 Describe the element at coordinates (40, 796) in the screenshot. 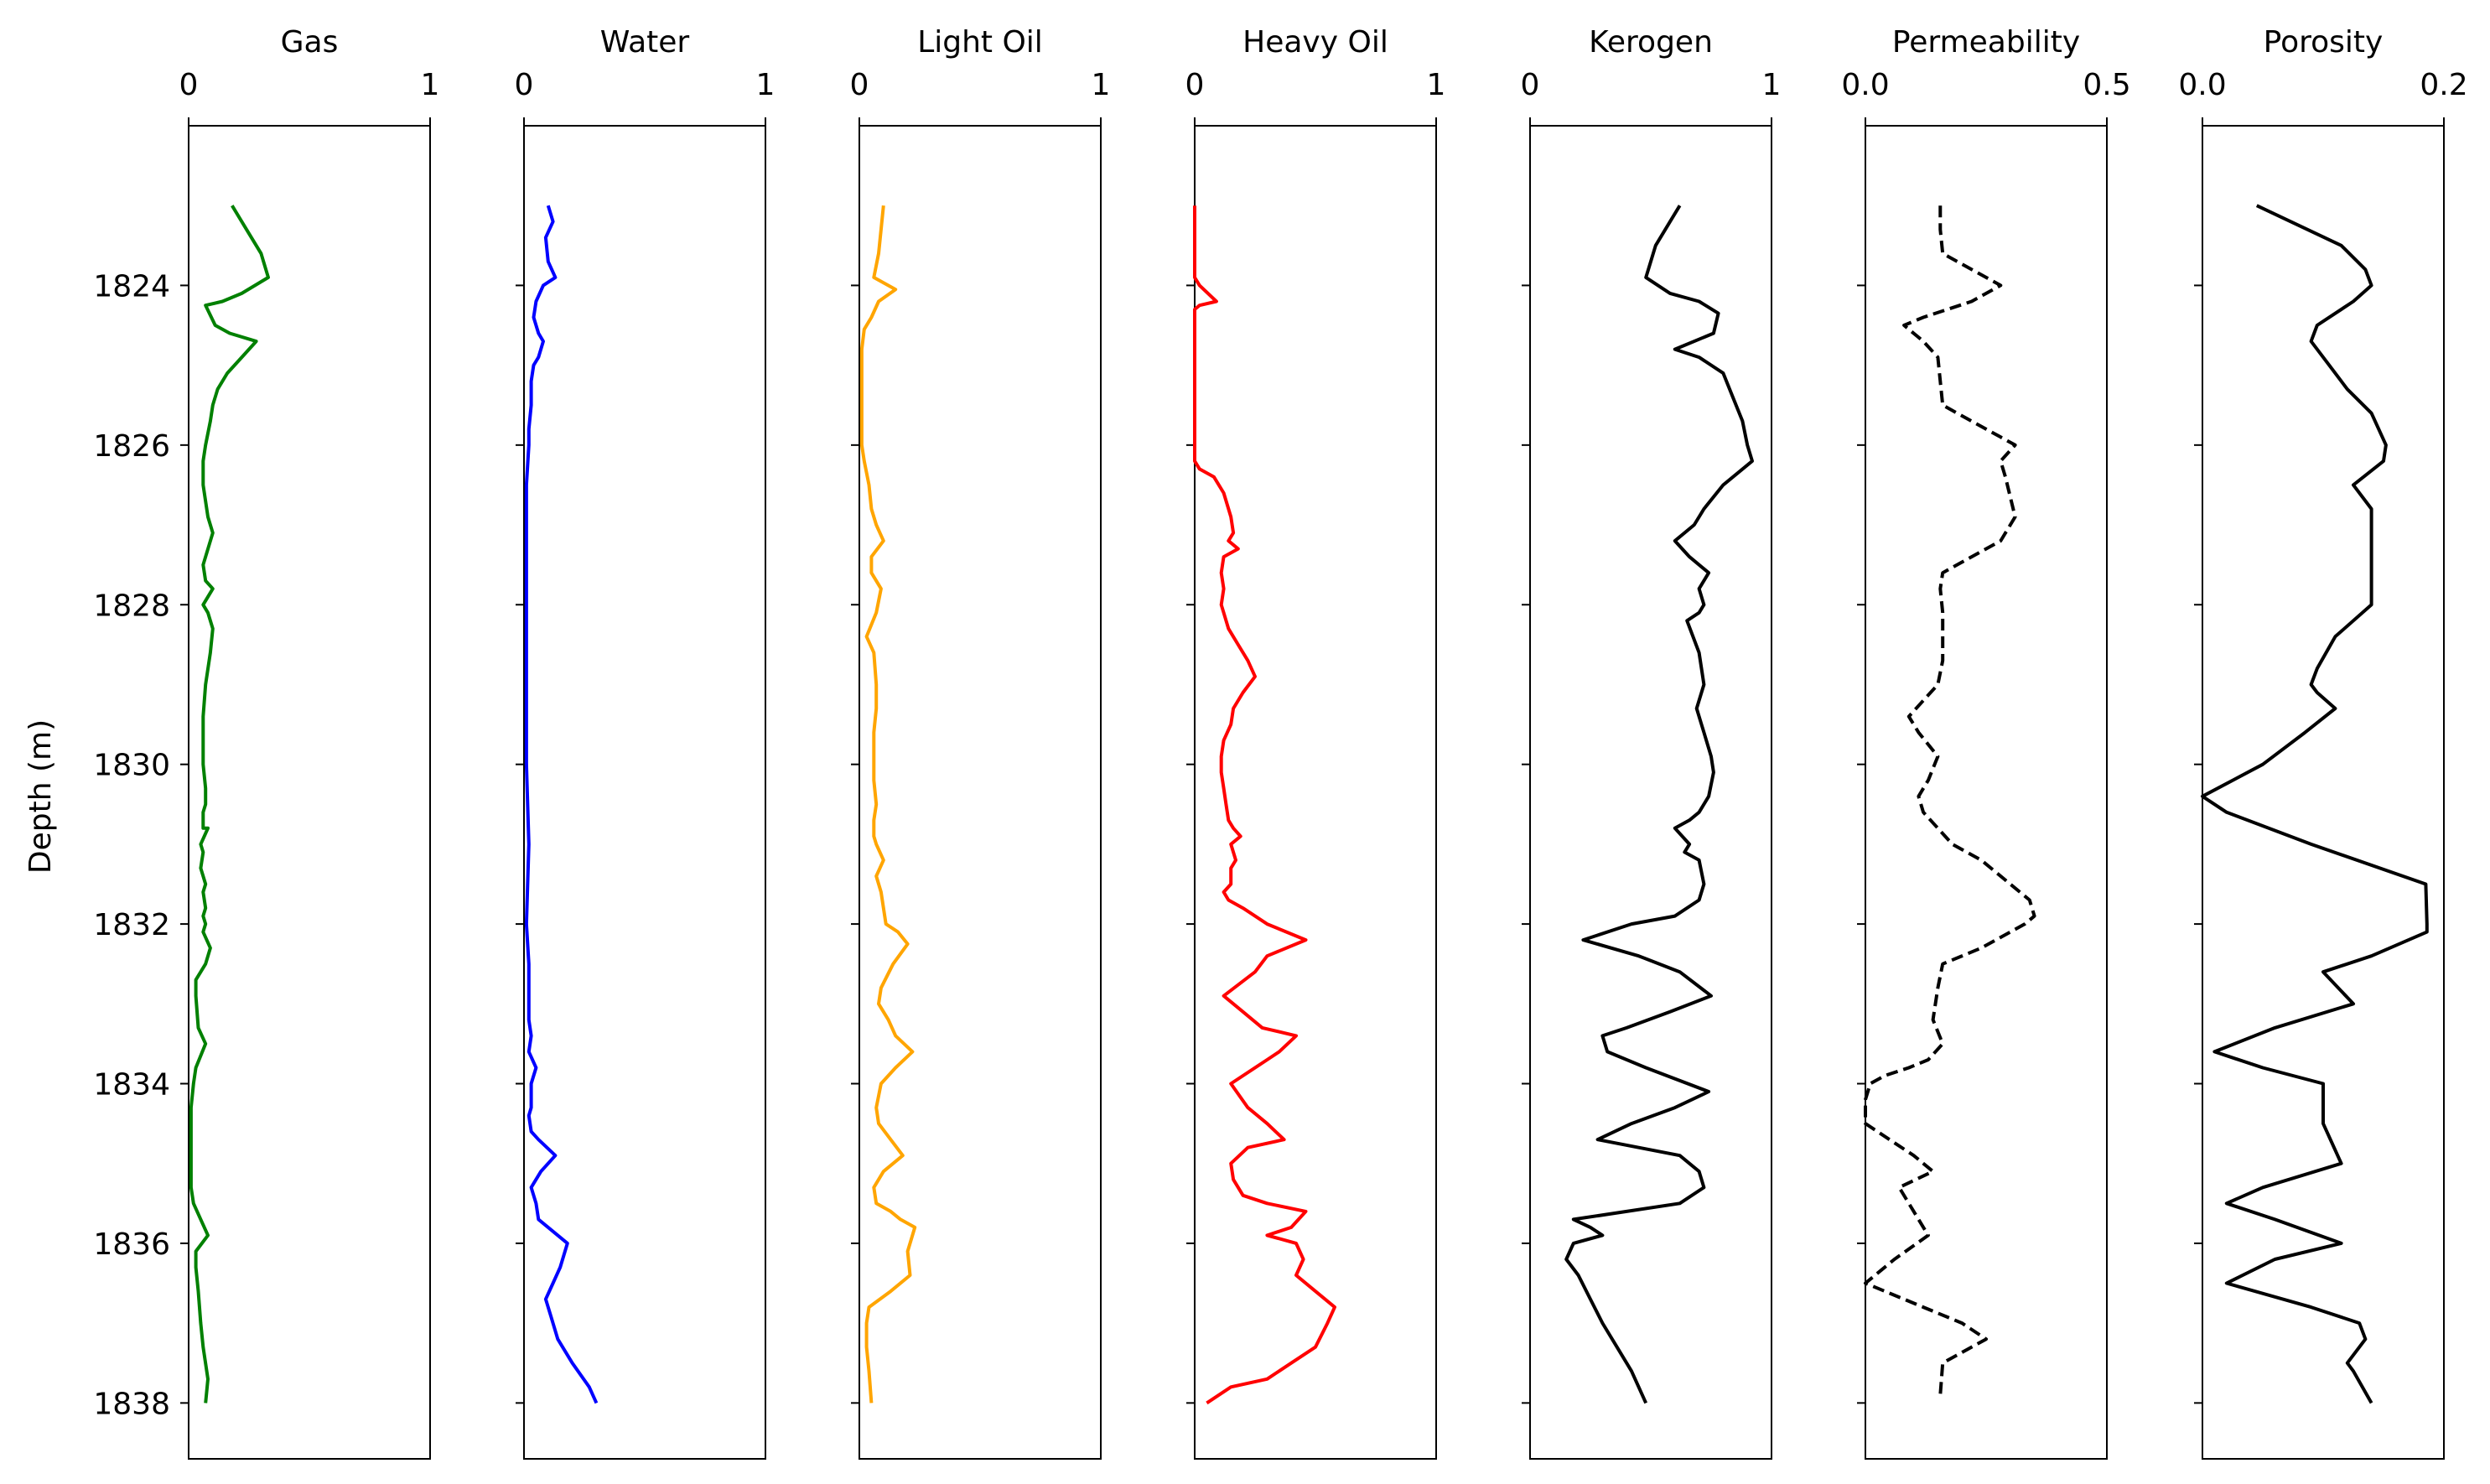

I see `y-axis-label: Depth (m)` at that location.